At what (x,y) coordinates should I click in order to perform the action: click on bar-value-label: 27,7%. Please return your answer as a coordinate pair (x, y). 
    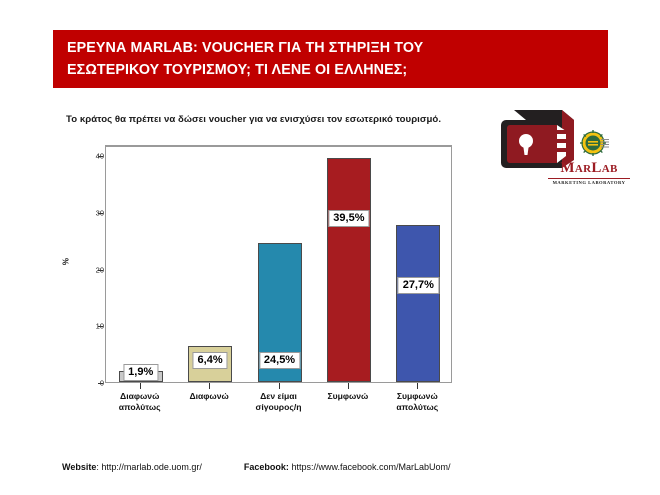
    Looking at the image, I should click on (418, 286).